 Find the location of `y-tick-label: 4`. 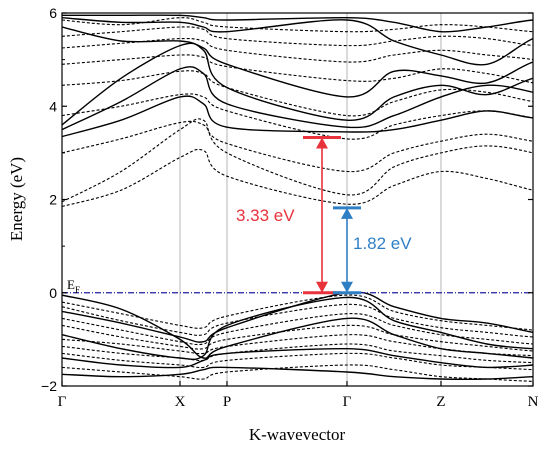

y-tick-label: 4 is located at coordinates (53, 106).